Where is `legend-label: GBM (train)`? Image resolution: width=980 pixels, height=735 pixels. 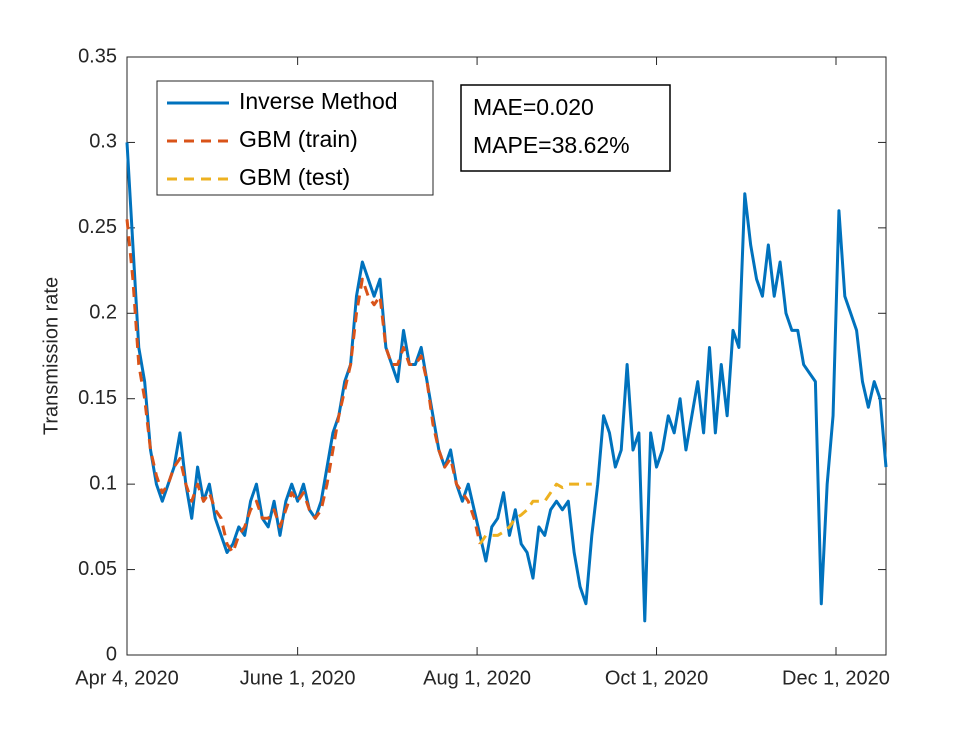
legend-label: GBM (train) is located at coordinates (298, 139).